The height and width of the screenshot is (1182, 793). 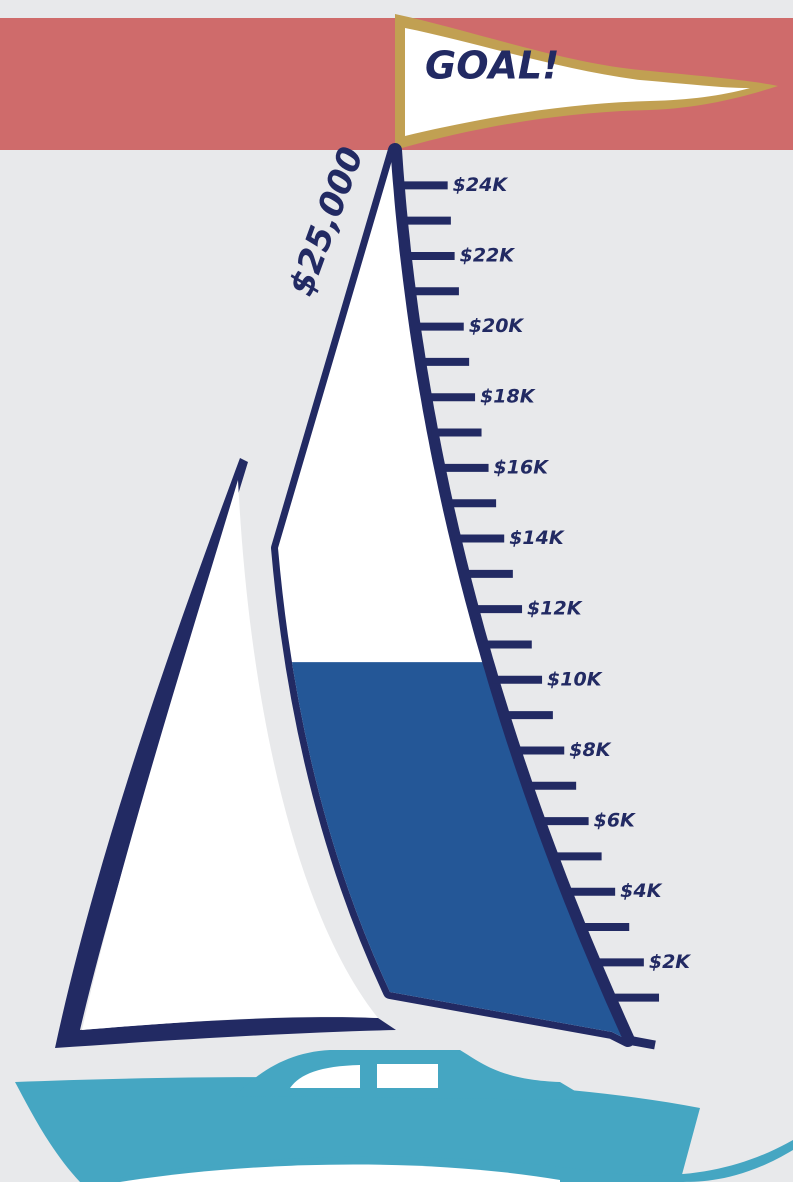 What do you see at coordinates (641, 891) in the screenshot?
I see `y-tick-label: $4K` at bounding box center [641, 891].